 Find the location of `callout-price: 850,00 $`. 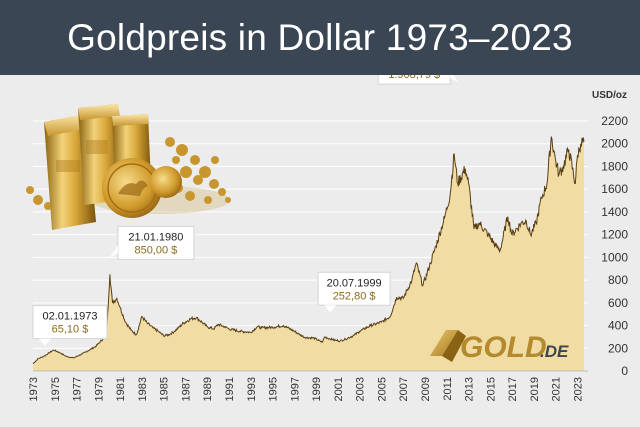

callout-price: 850,00 $ is located at coordinates (155, 250).